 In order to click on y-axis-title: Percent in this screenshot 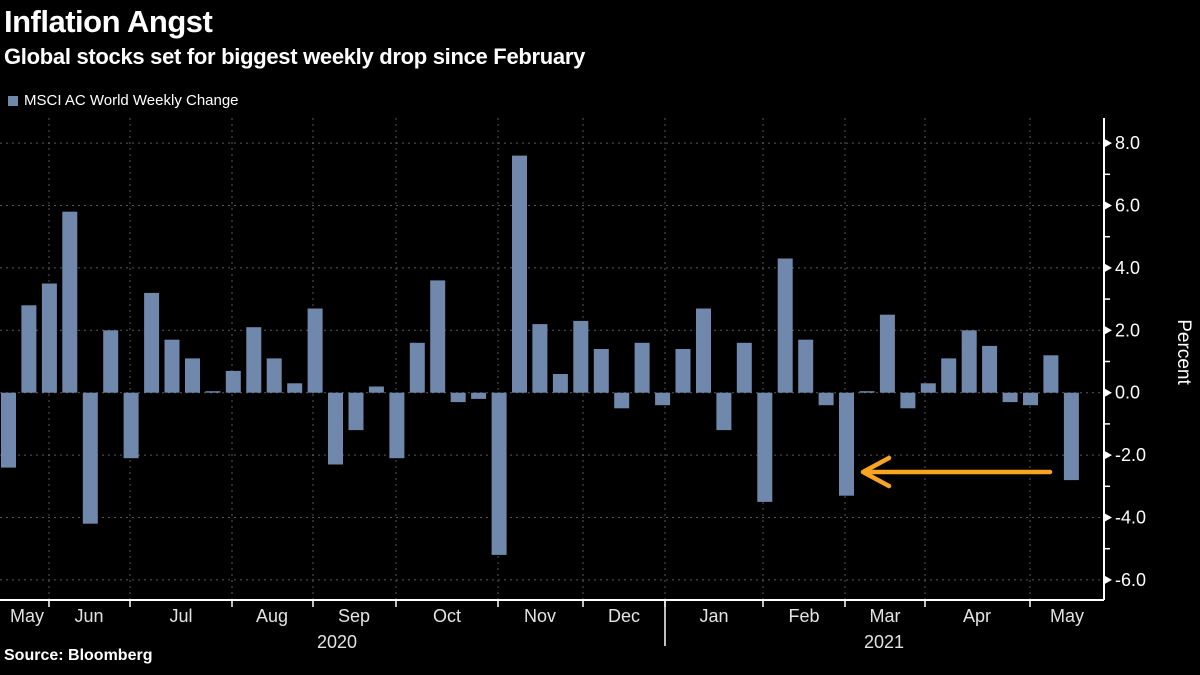, I will do `click(1183, 352)`.